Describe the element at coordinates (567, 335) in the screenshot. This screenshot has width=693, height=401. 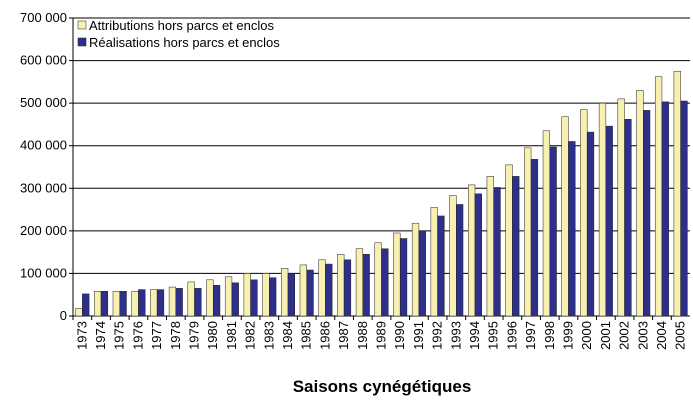
I see `x-tick-label: 1999` at that location.